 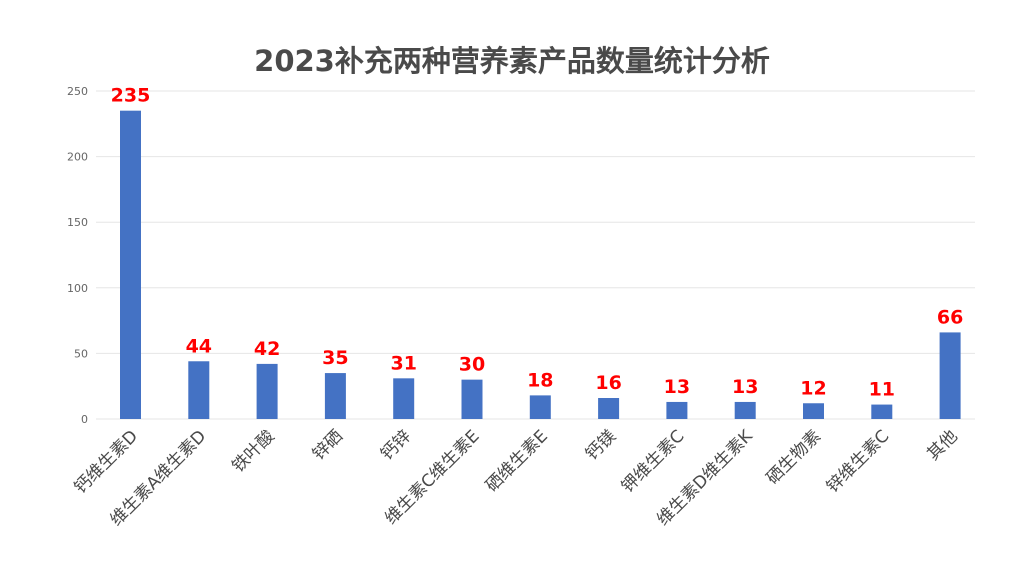 What do you see at coordinates (403, 363) in the screenshot?
I see `data-label: 31` at bounding box center [403, 363].